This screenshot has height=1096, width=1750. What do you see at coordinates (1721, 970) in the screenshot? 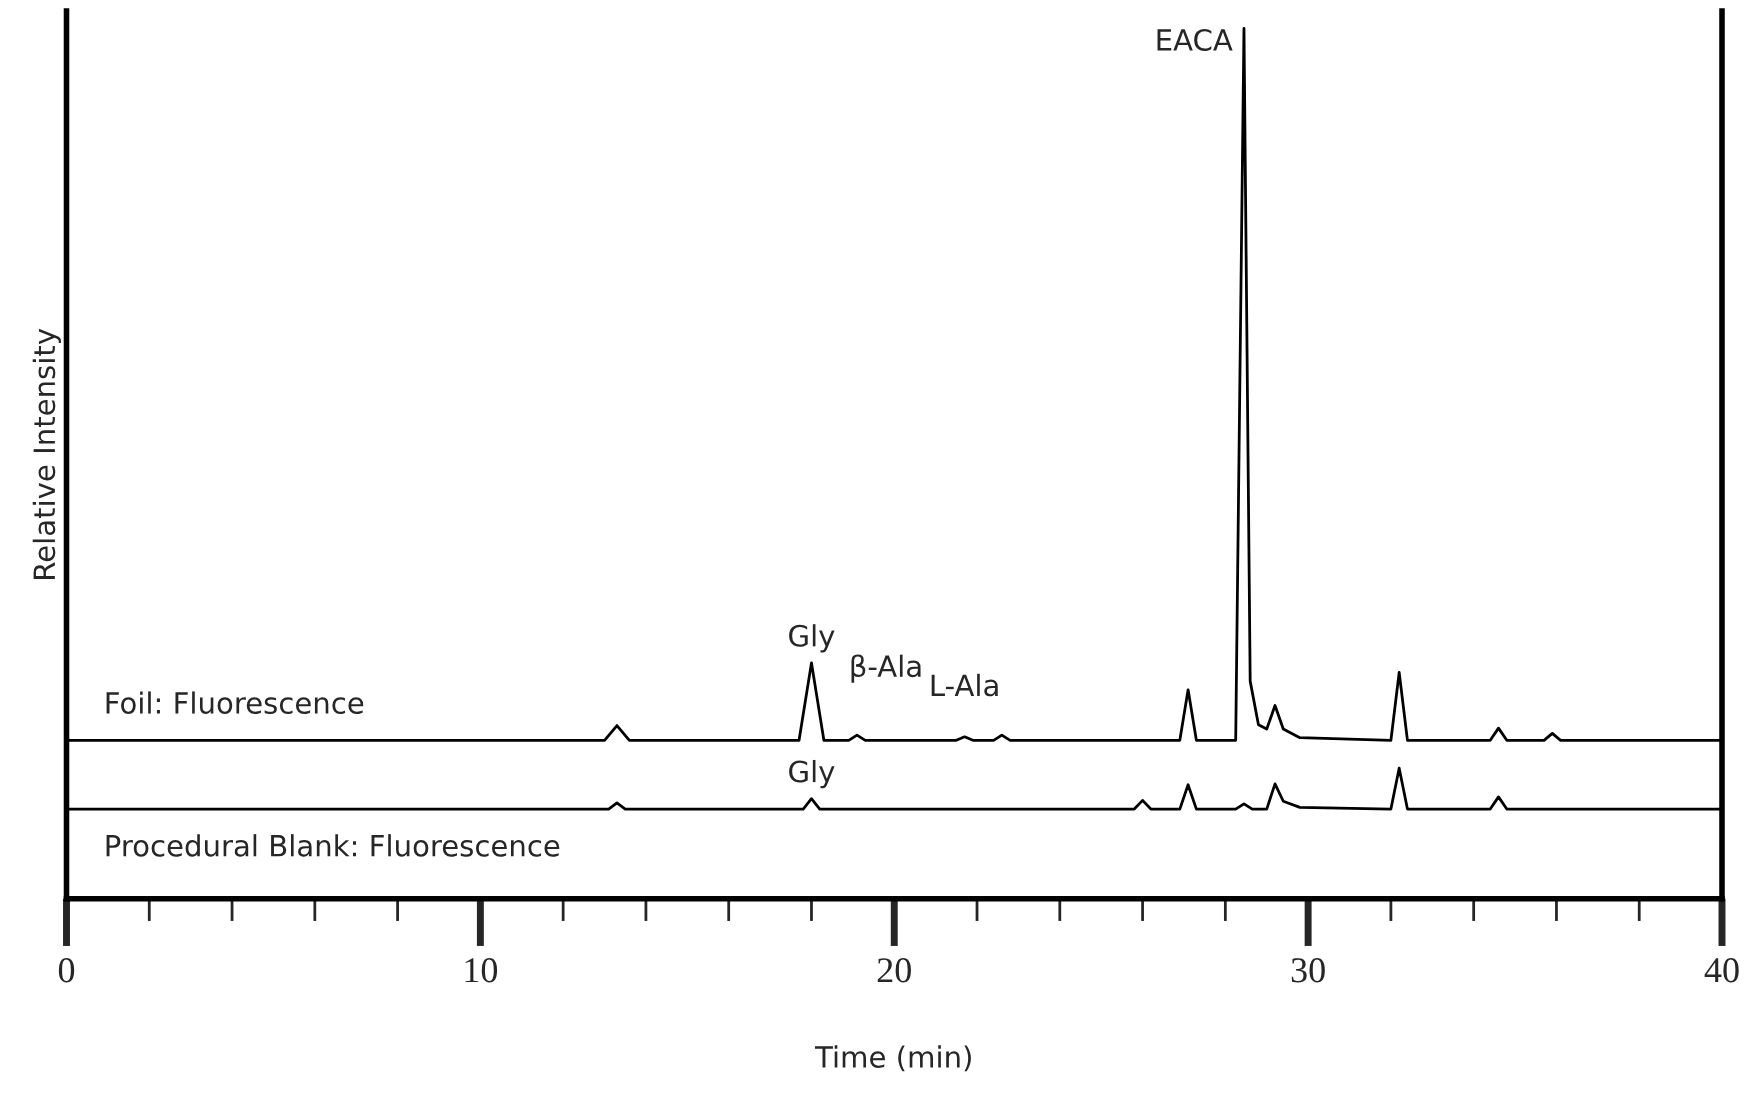
I see `x-tick-label: 40` at bounding box center [1721, 970].